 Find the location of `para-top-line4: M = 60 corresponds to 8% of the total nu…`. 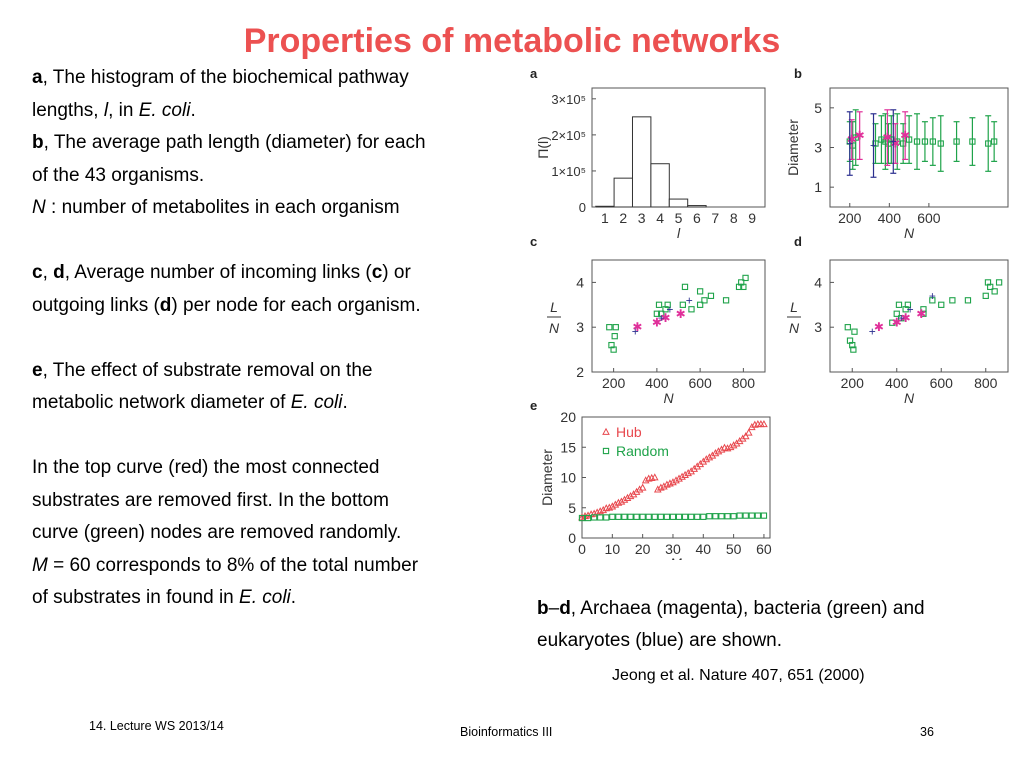

para-top-line4: M = 60 corresponds to 8% of the total nu… is located at coordinates (225, 565).